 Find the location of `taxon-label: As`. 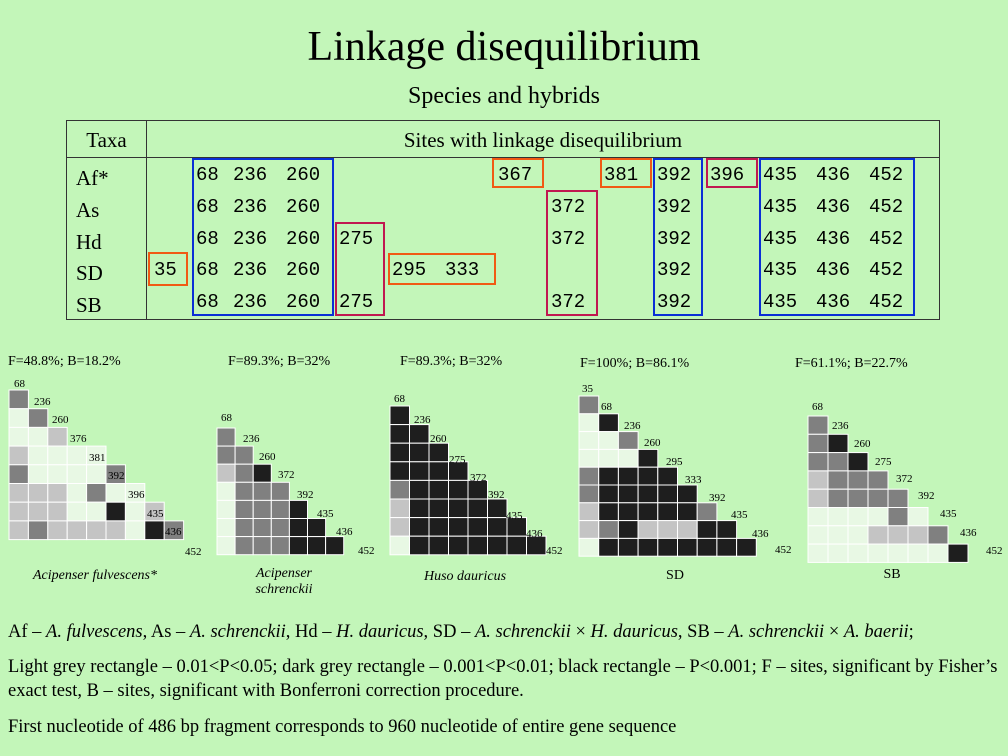

taxon-label: As is located at coordinates (88, 210).